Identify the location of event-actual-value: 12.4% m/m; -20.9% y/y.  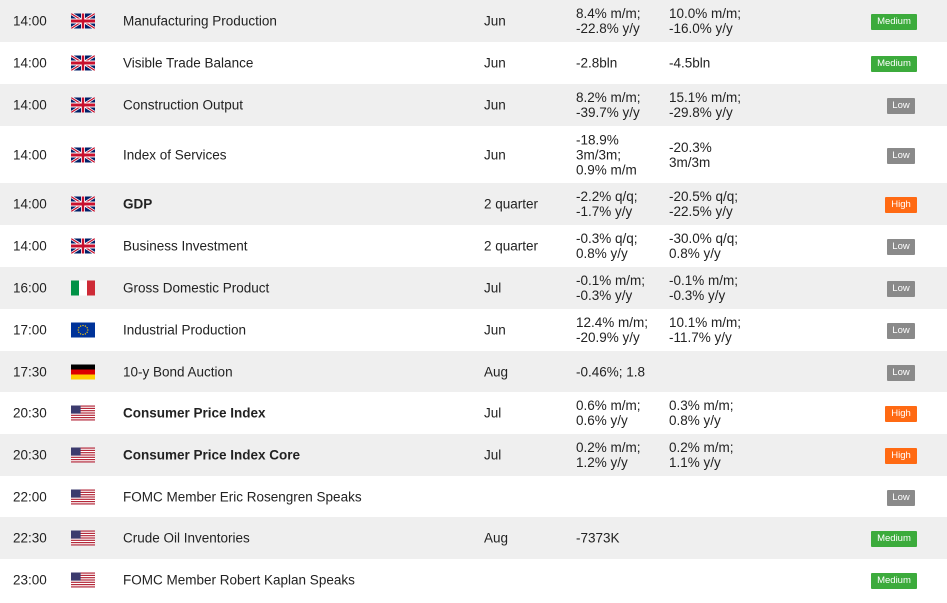
(612, 330).